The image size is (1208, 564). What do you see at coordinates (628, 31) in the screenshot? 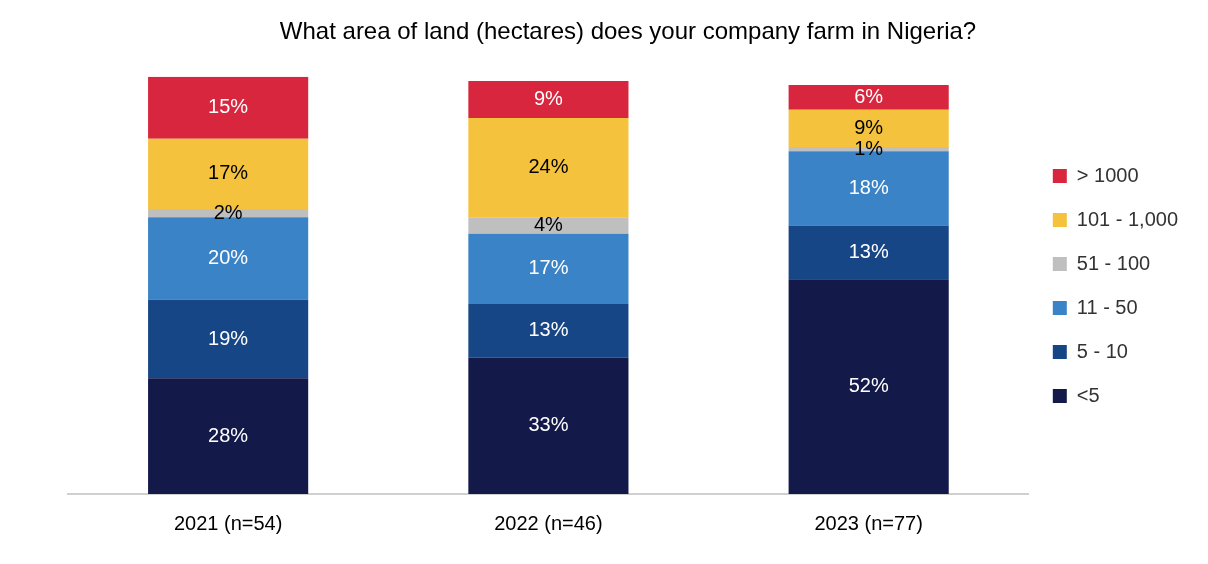
I see `chart-title: What area of land (hectares) does your company farm in Nigeria?` at bounding box center [628, 31].